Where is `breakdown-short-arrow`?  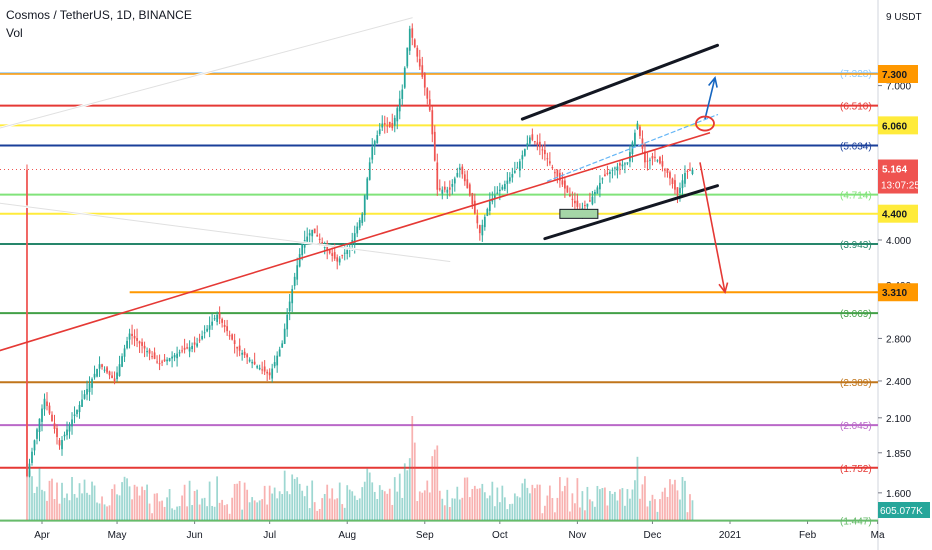 breakdown-short-arrow is located at coordinates (712, 227).